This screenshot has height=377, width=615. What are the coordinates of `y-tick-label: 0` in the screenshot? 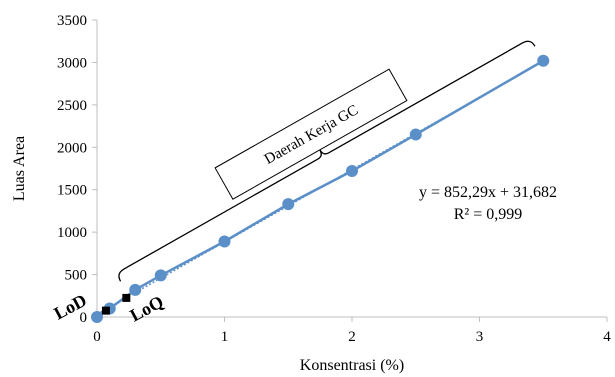 It's located at (84, 318).